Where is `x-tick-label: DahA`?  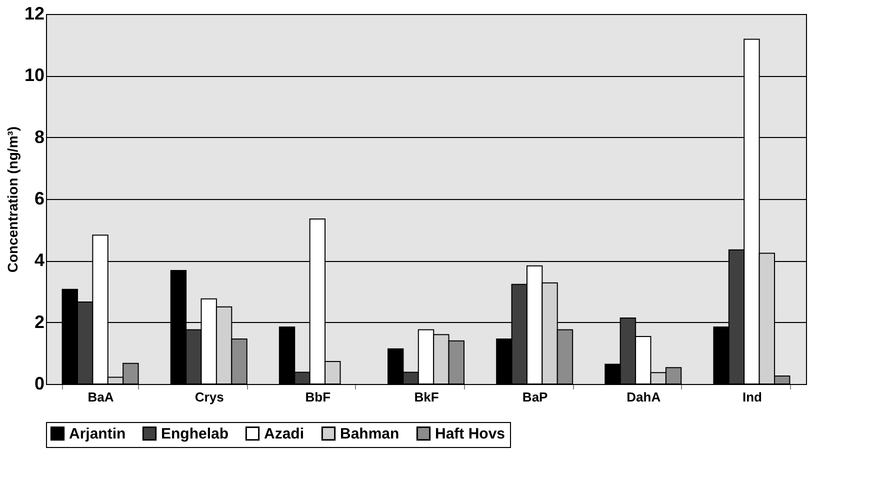 x-tick-label: DahA is located at coordinates (644, 397).